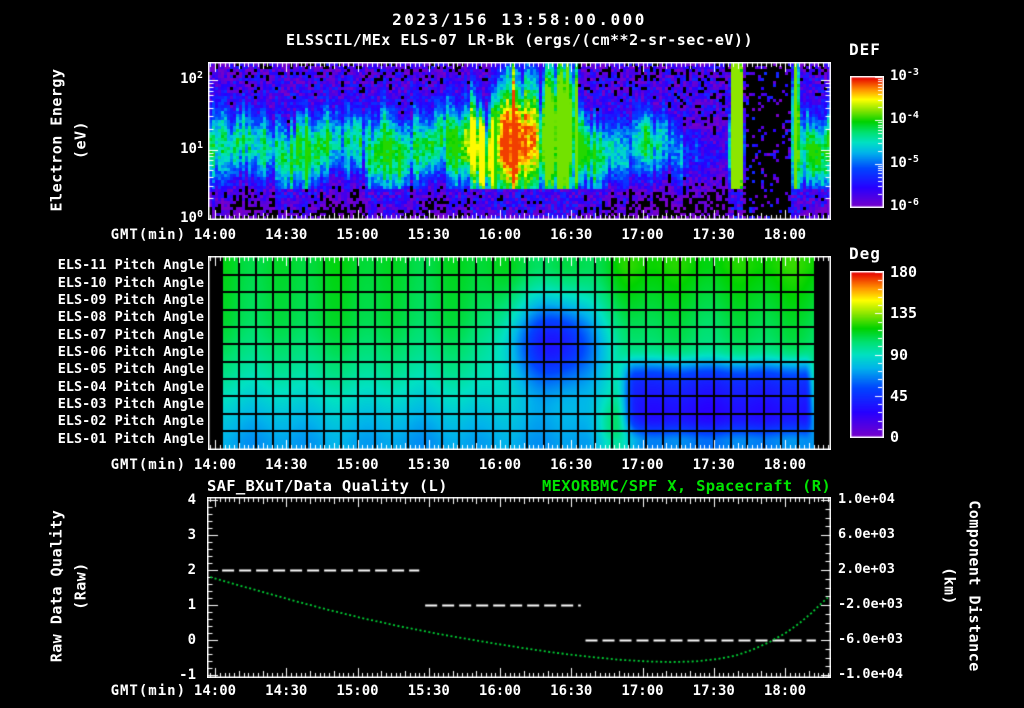  What do you see at coordinates (904, 205) in the screenshot?
I see `def-colorbar-tick-label: 10⁻⁶` at bounding box center [904, 205].